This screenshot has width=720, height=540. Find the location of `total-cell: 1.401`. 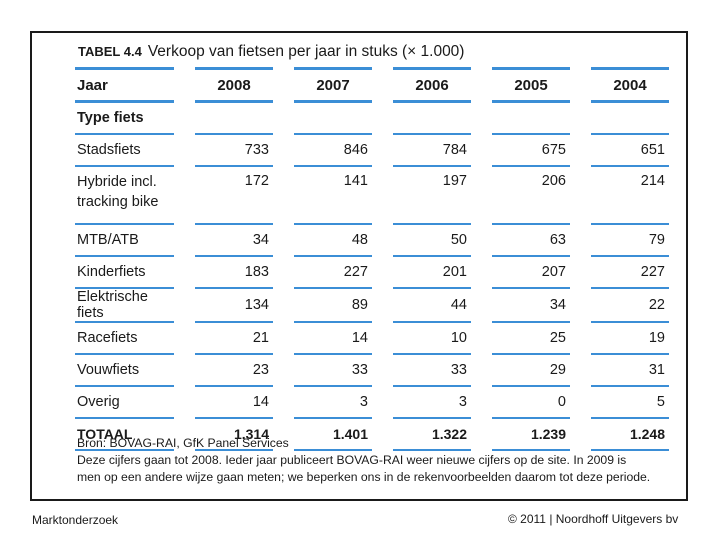

total-cell: 1.401 is located at coordinates (333, 435).